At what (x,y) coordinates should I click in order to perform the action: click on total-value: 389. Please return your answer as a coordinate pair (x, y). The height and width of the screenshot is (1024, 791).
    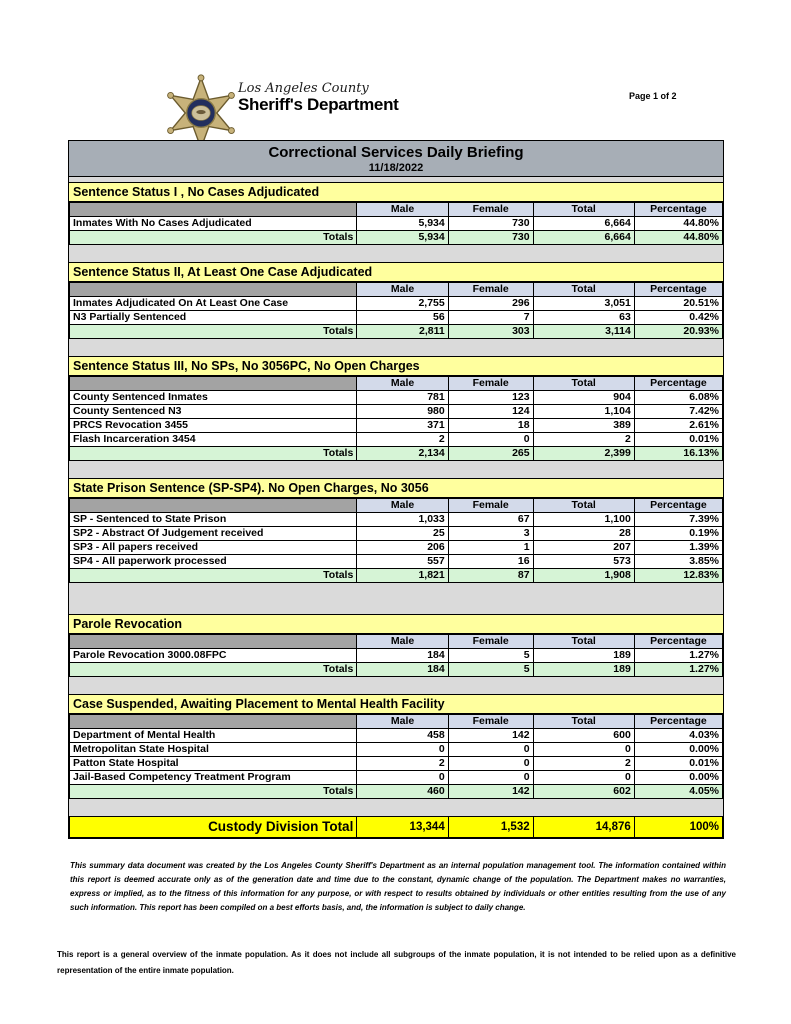
    Looking at the image, I should click on (583, 425).